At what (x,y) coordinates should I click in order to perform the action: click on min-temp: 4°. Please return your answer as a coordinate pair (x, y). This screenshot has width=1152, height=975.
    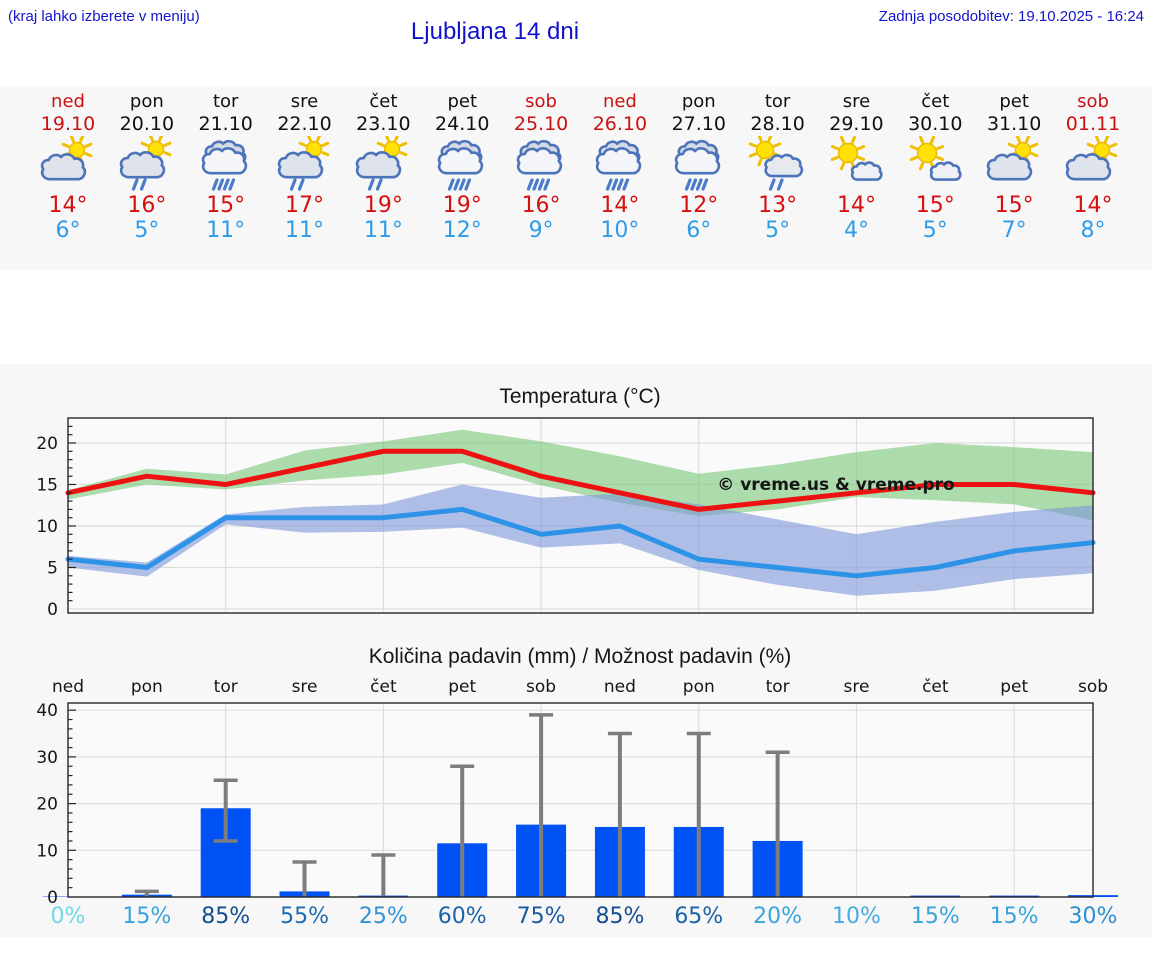
    Looking at the image, I should click on (856, 230).